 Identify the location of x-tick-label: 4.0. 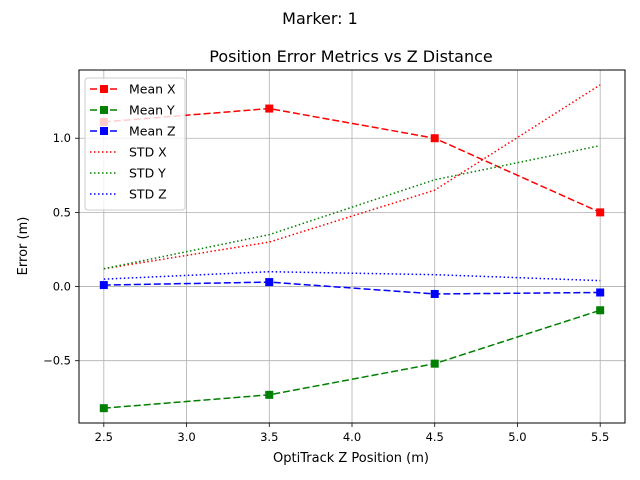
(352, 437).